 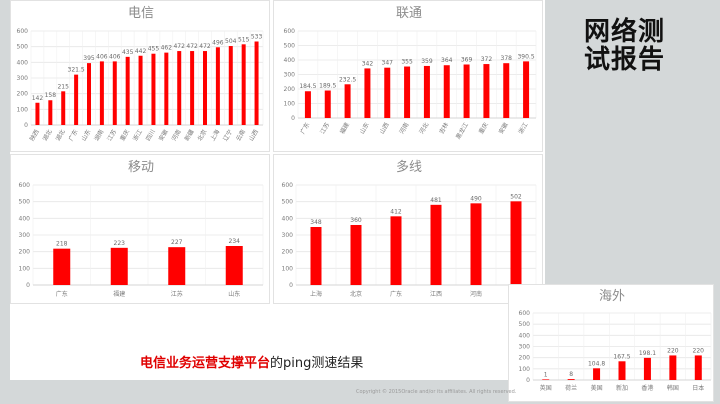 I want to click on data-label: 218, so click(x=62, y=244).